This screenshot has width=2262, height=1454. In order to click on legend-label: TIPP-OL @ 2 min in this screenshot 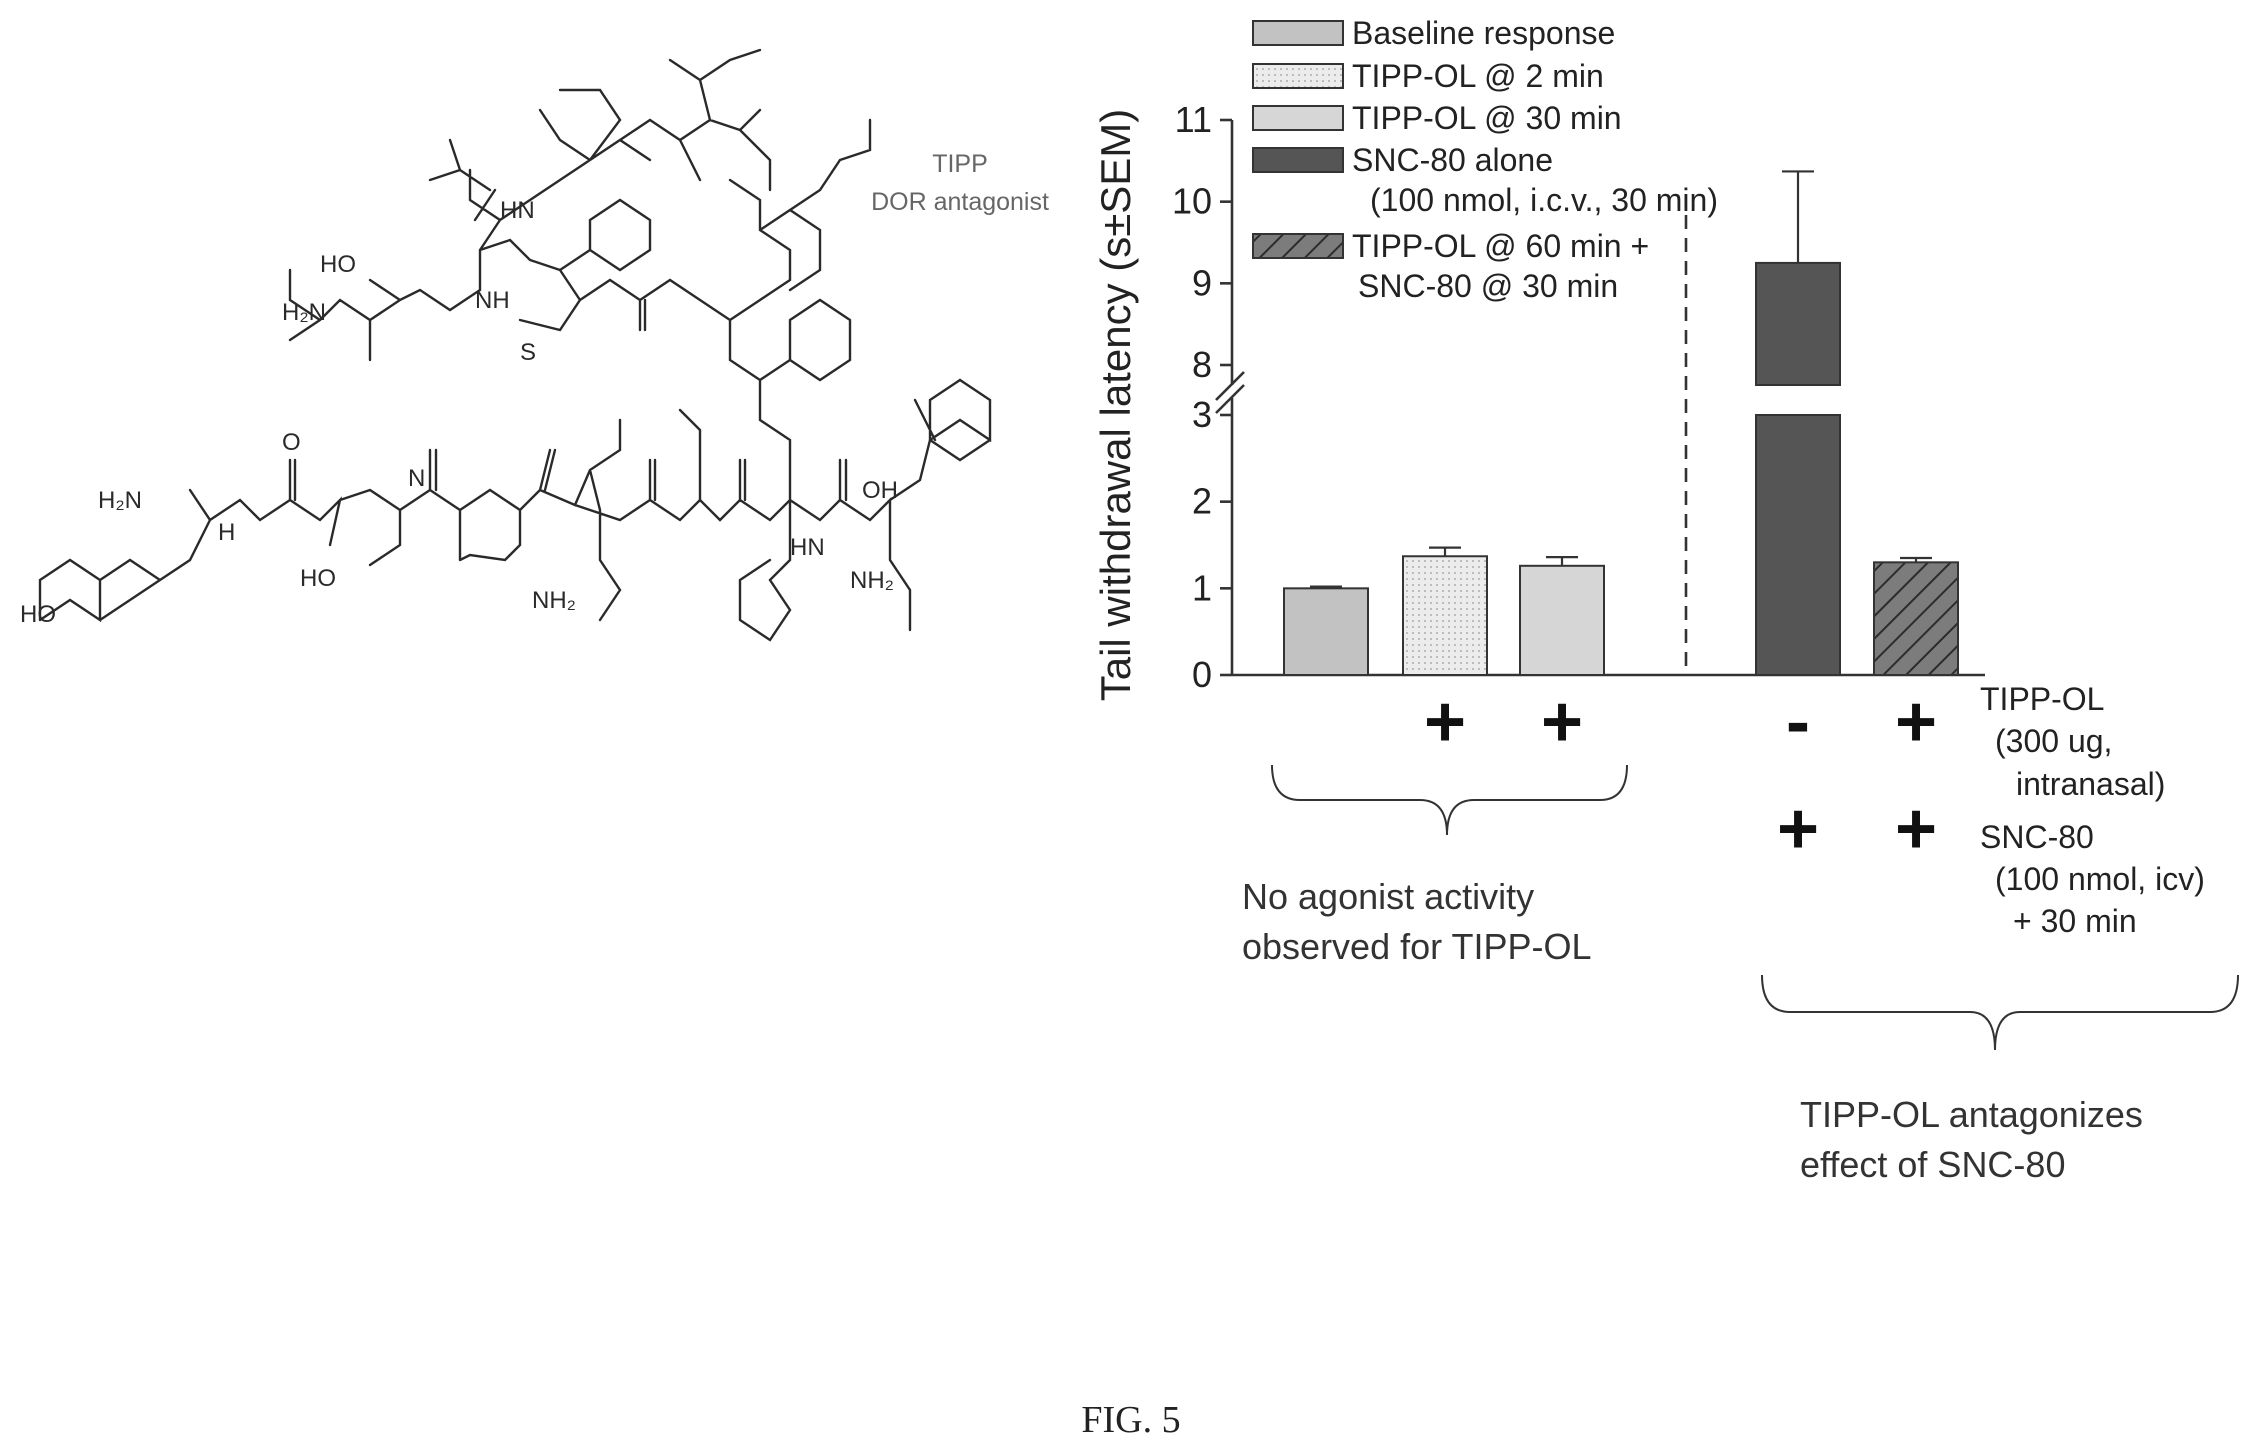, I will do `click(1478, 76)`.